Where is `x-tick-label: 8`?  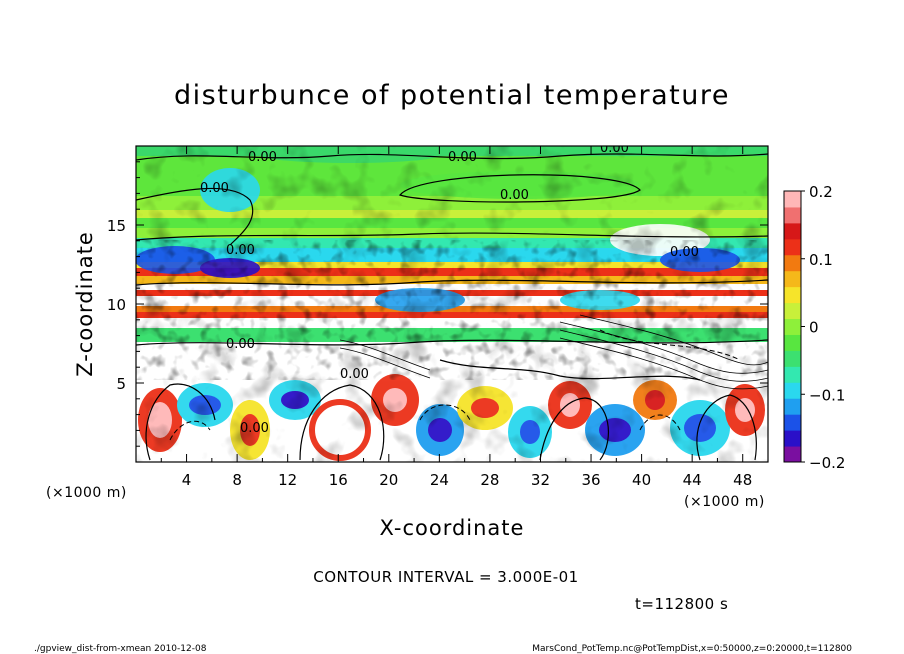
x-tick-label: 8 is located at coordinates (237, 480).